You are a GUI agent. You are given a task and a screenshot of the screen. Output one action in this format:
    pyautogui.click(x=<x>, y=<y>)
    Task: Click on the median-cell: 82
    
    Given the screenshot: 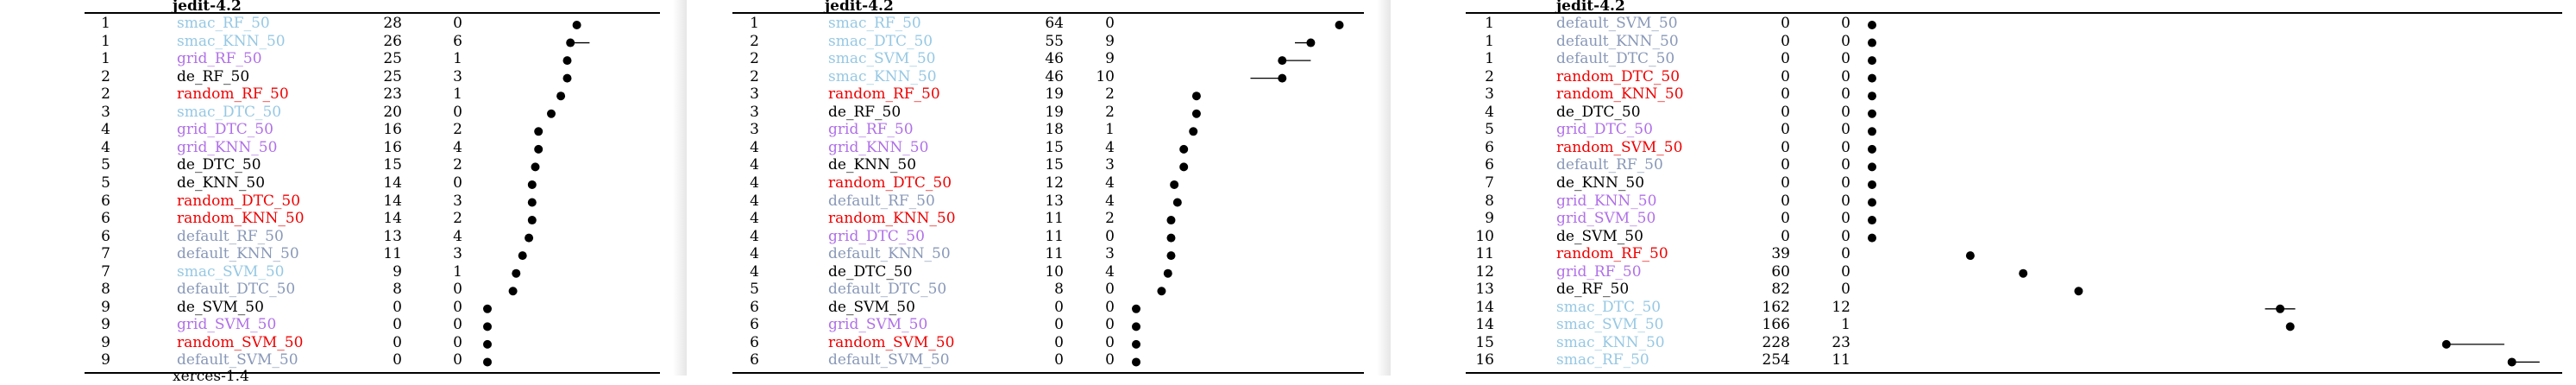 What is the action you would take?
    pyautogui.click(x=1780, y=290)
    